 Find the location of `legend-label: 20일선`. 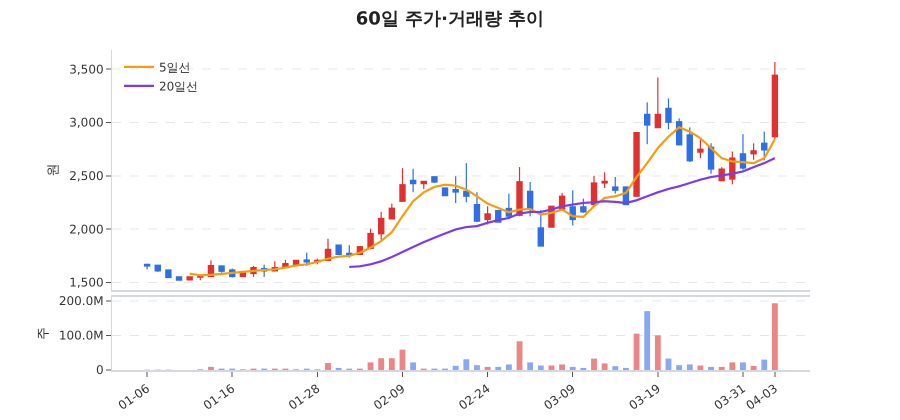

legend-label: 20일선 is located at coordinates (178, 87).